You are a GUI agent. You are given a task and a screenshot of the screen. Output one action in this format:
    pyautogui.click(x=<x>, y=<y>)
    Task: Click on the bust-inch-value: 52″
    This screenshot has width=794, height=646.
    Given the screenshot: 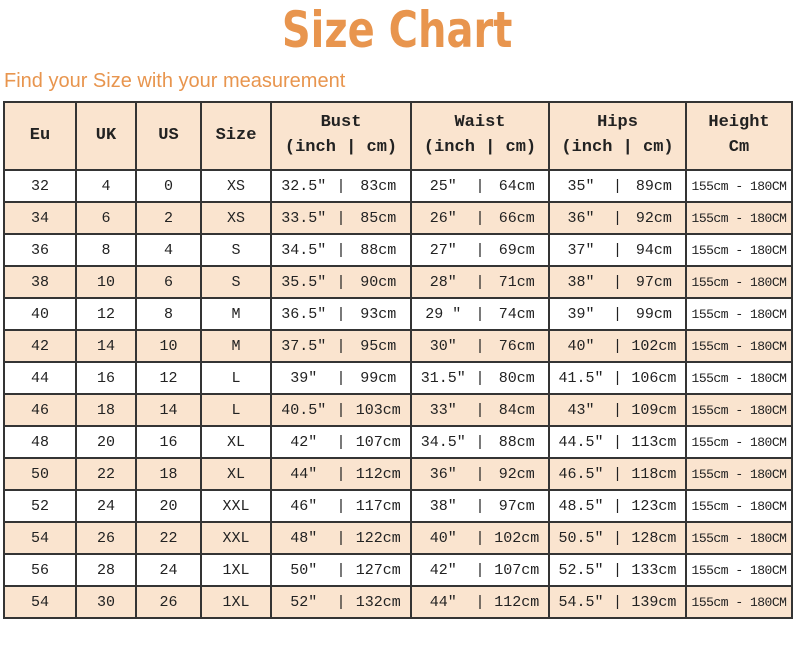 What is the action you would take?
    pyautogui.click(x=304, y=602)
    